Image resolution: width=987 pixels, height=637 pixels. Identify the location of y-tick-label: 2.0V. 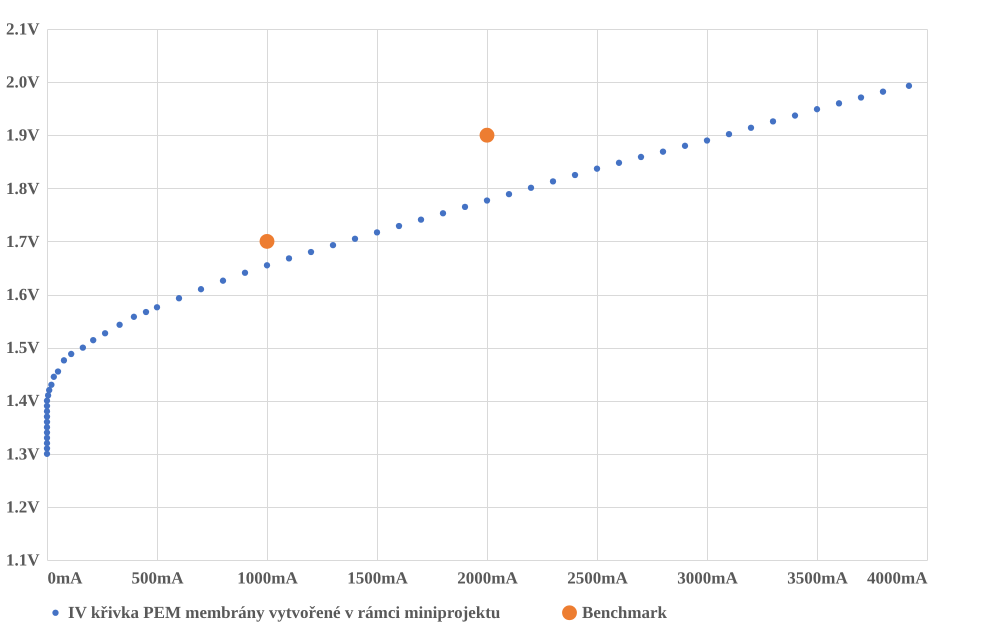
(23, 82).